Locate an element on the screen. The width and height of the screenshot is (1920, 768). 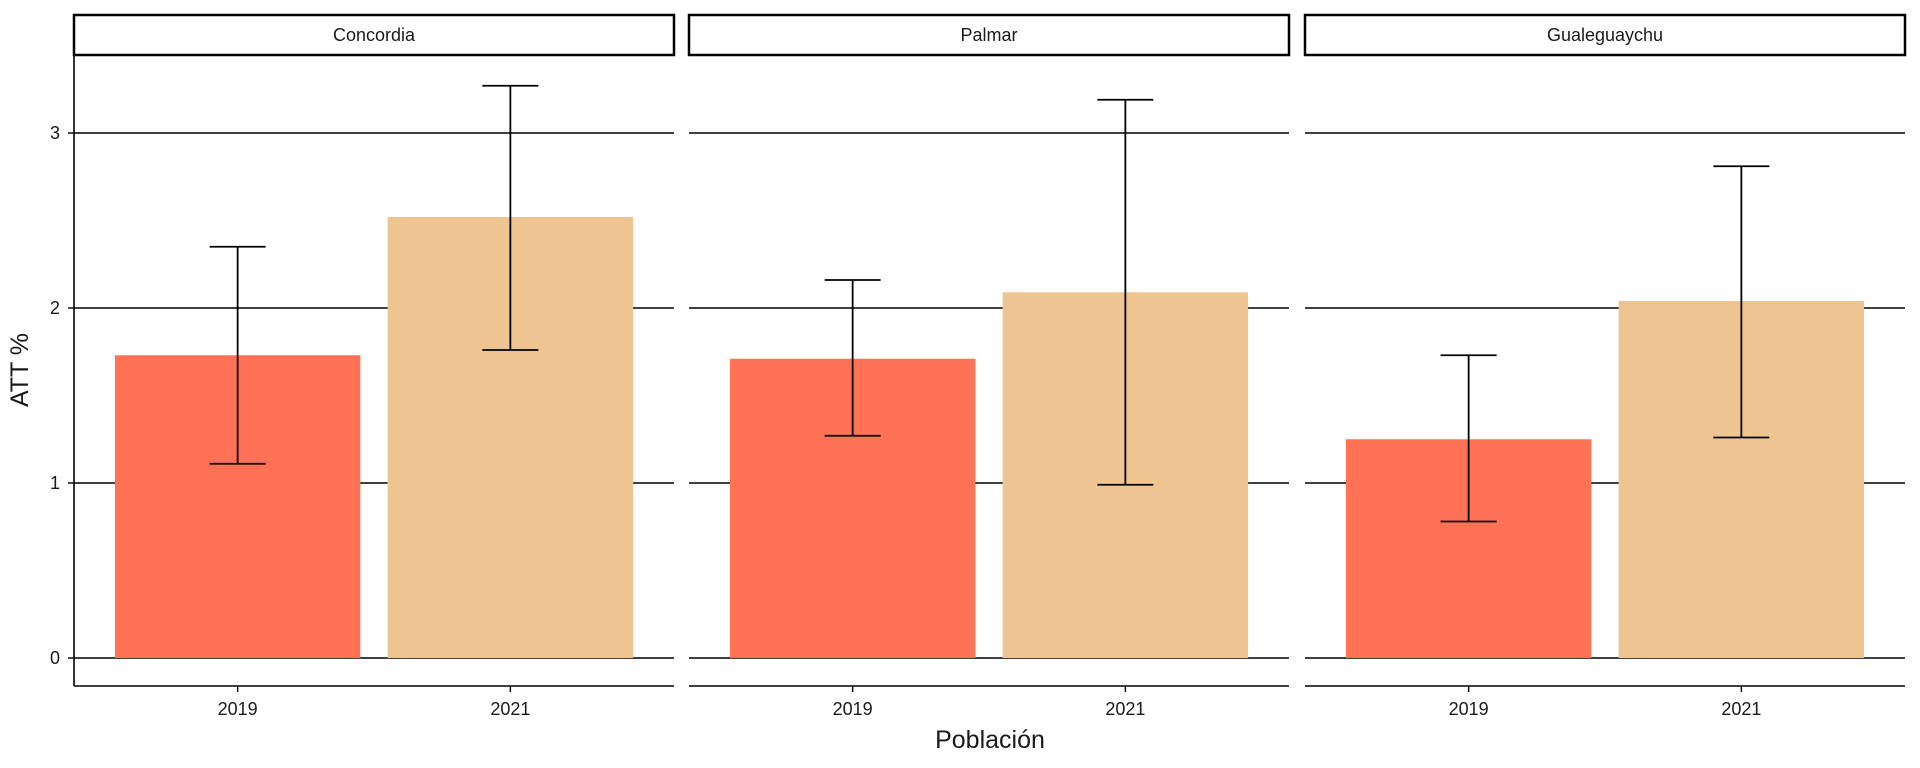
facet-label: Concordia is located at coordinates (374, 35).